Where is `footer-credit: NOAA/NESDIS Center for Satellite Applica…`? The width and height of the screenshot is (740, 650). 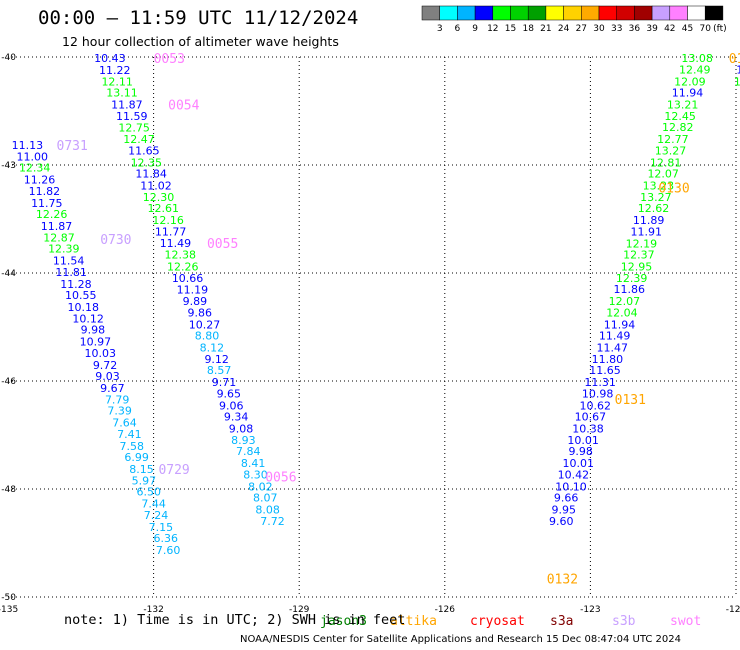 footer-credit: NOAA/NESDIS Center for Satellite Applica… is located at coordinates (461, 639).